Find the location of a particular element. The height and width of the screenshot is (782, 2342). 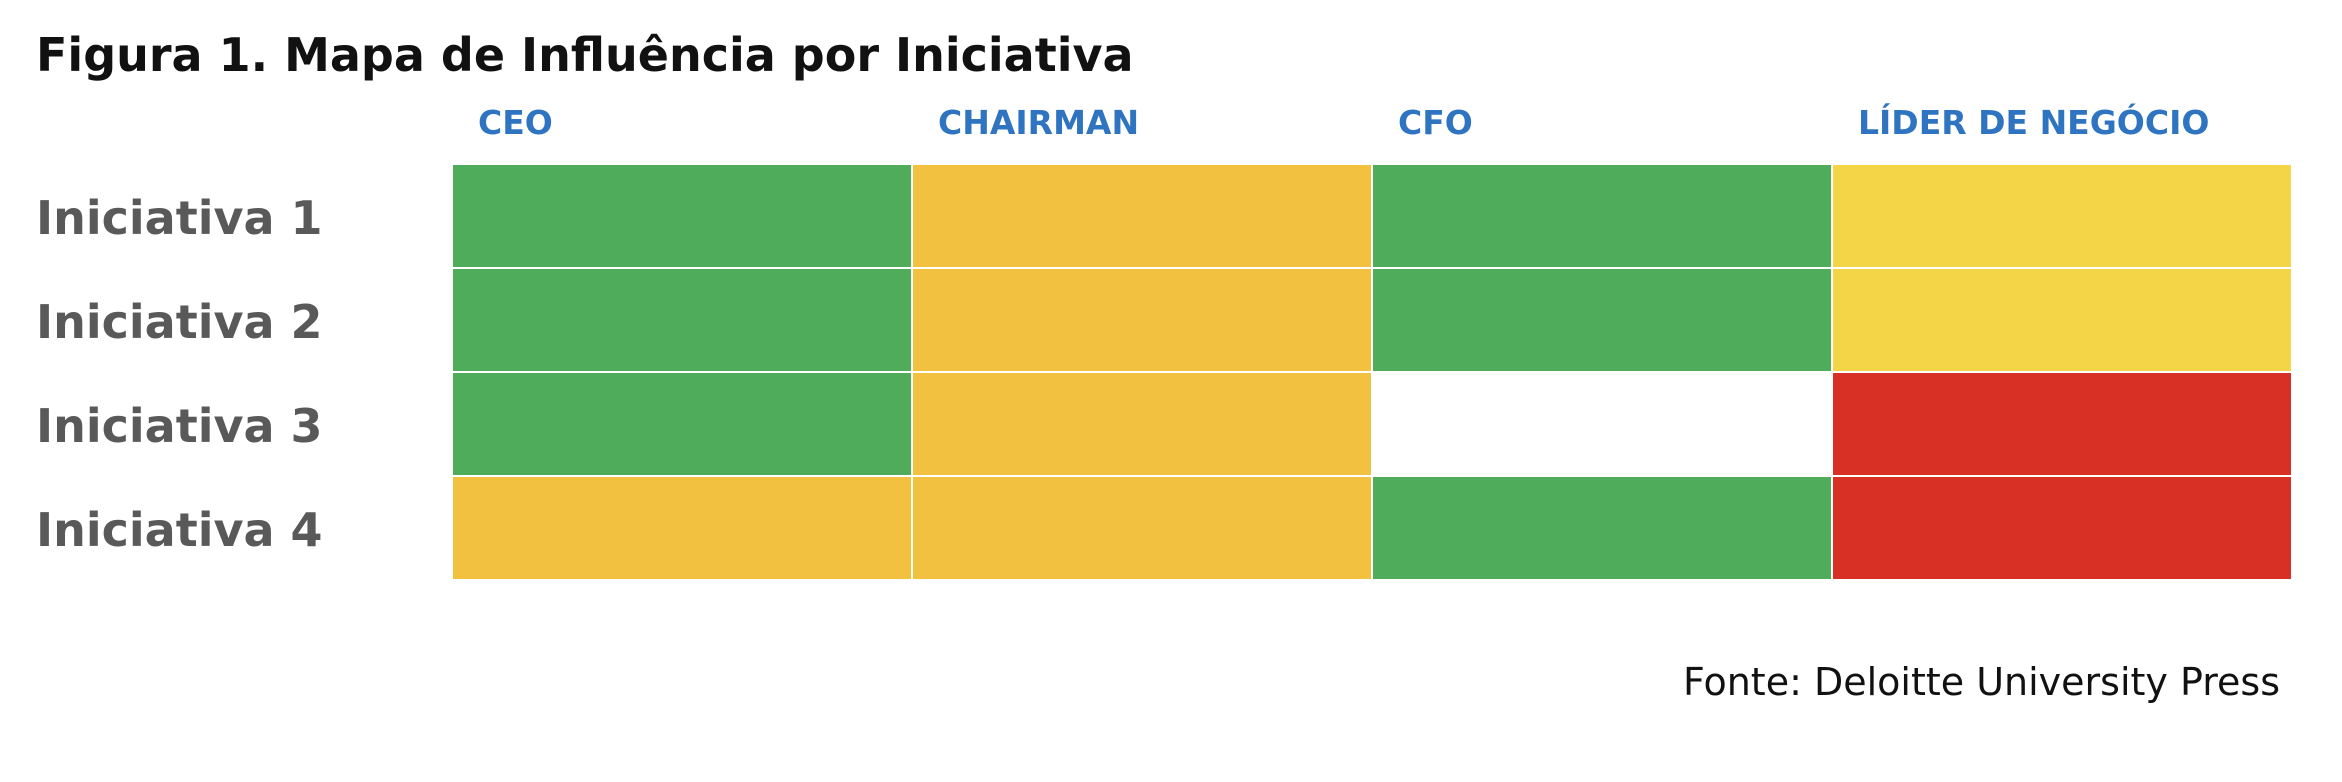

heatmap-cell-r3-c1 is located at coordinates (682, 424).